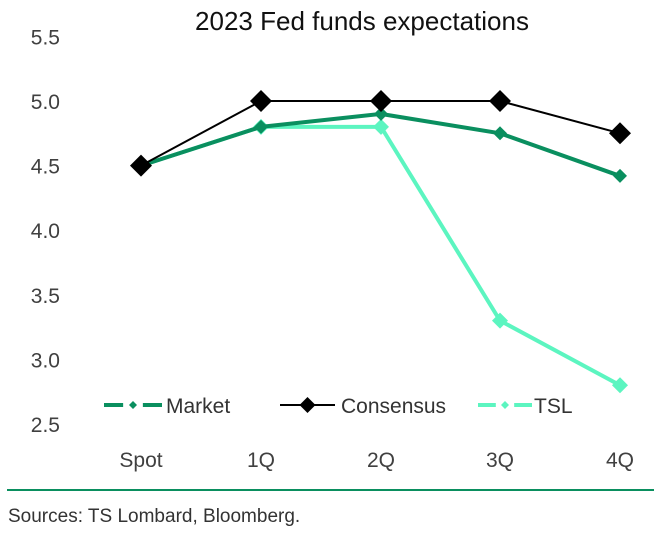 The width and height of the screenshot is (654, 537). I want to click on x-tick-label: Spot, so click(140, 460).